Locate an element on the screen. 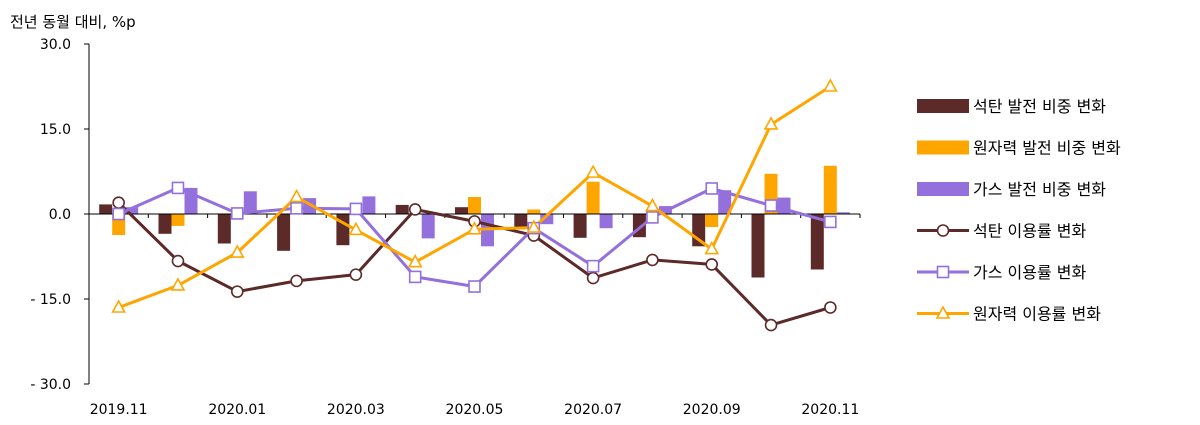 The width and height of the screenshot is (1200, 425). x-tick-label-10: 2020.09 is located at coordinates (712, 410).